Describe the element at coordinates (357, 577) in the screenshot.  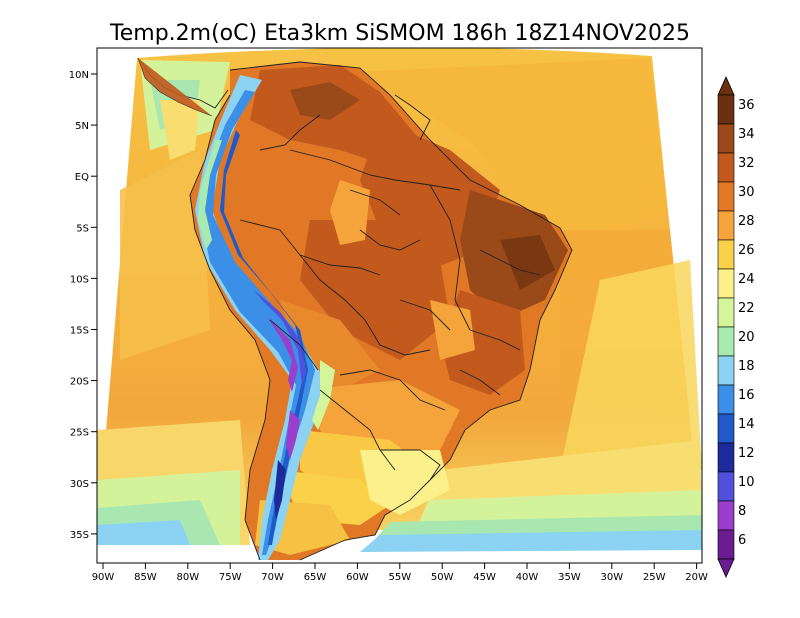
I see `lon-label: 60W` at that location.